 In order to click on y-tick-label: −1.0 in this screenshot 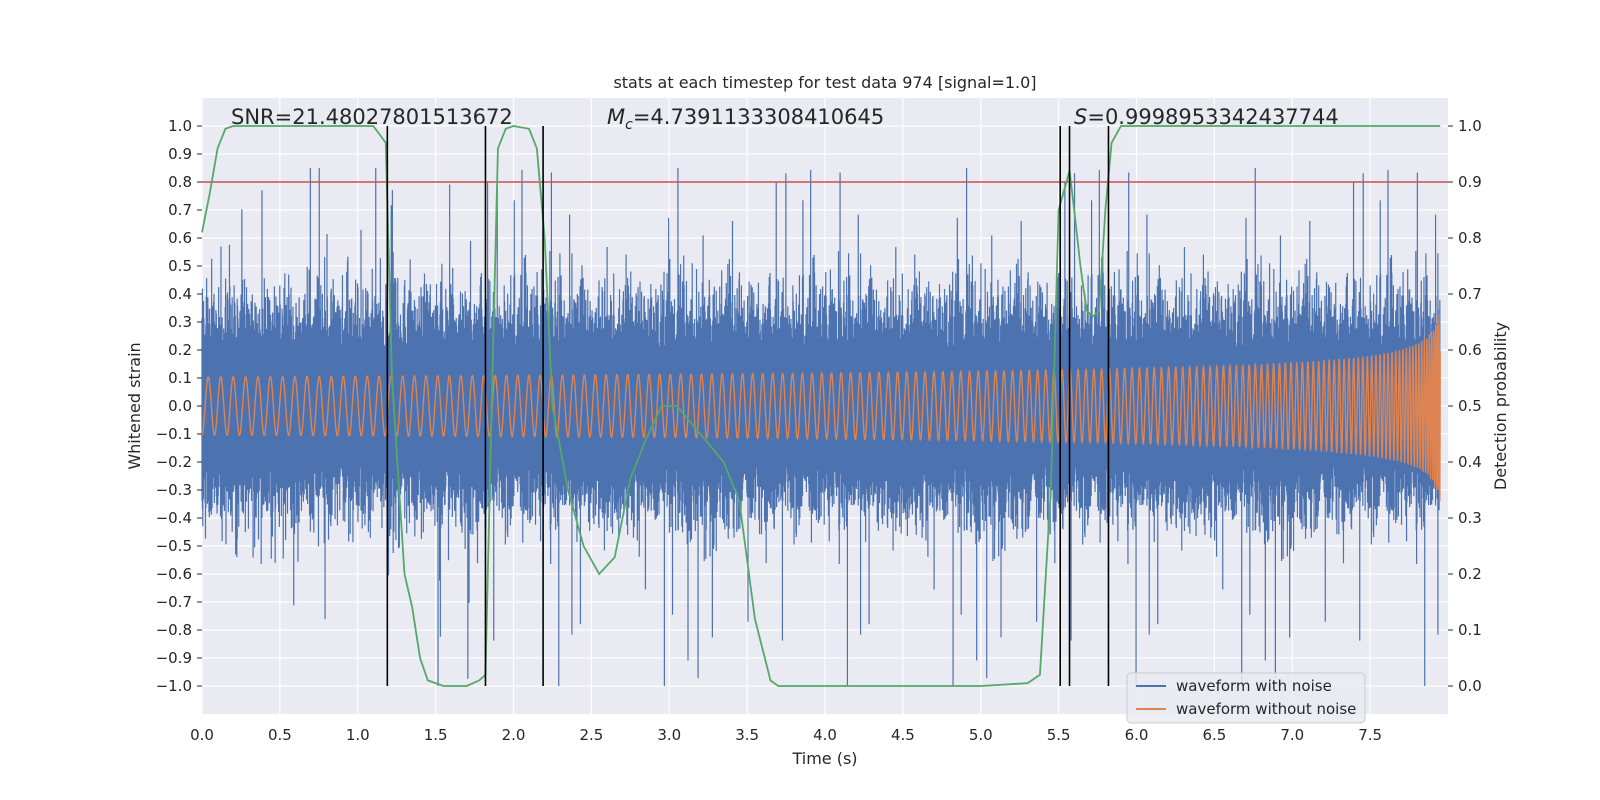, I will do `click(174, 686)`.